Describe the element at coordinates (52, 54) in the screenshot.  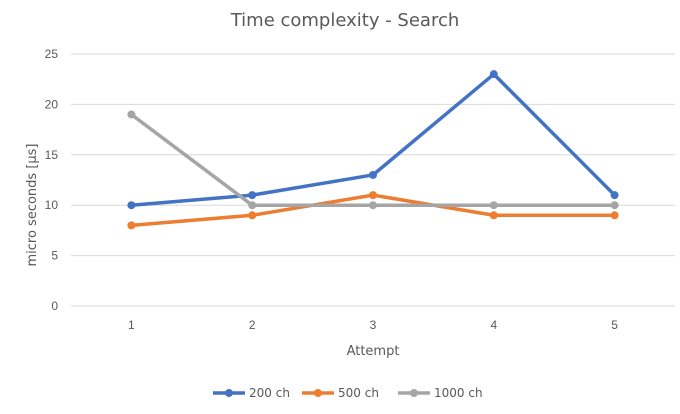
I see `y-tick-label: 25` at that location.